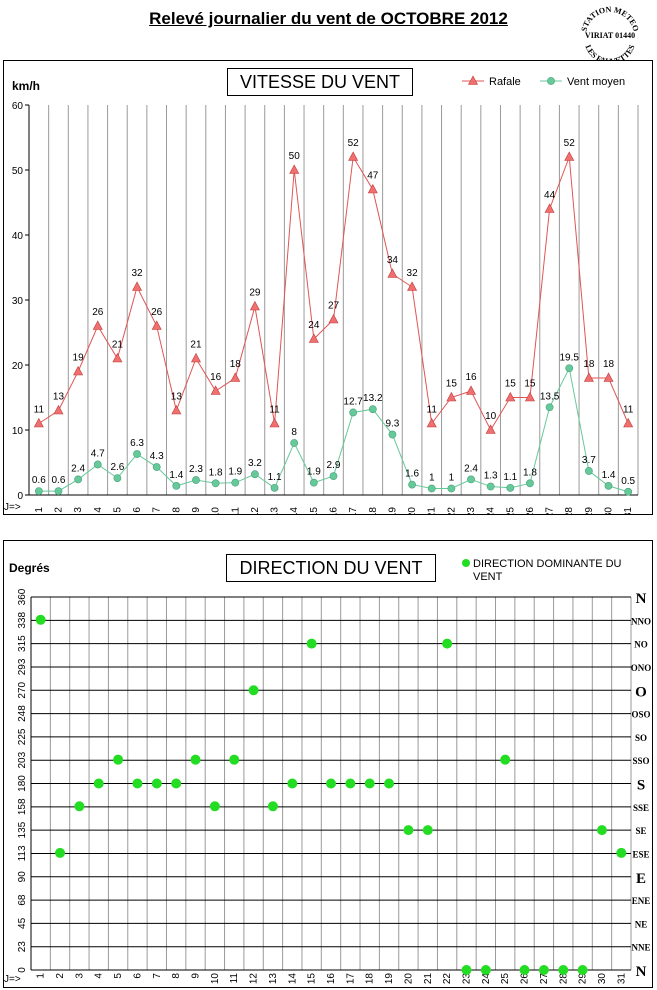 The width and height of the screenshot is (657, 990). What do you see at coordinates (589, 510) in the screenshot?
I see `speed-x-tick-label: 29` at bounding box center [589, 510].